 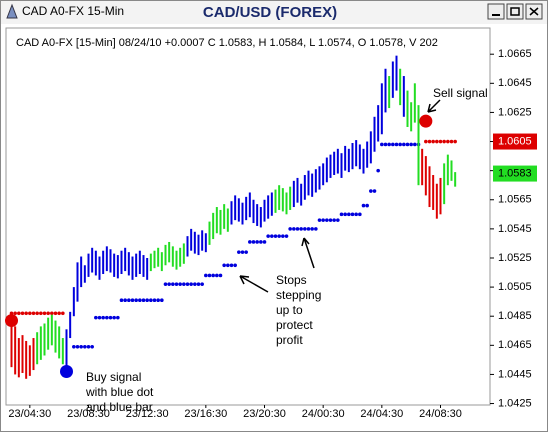 What do you see at coordinates (298, 295) in the screenshot?
I see `annotation-line: stepping` at bounding box center [298, 295].